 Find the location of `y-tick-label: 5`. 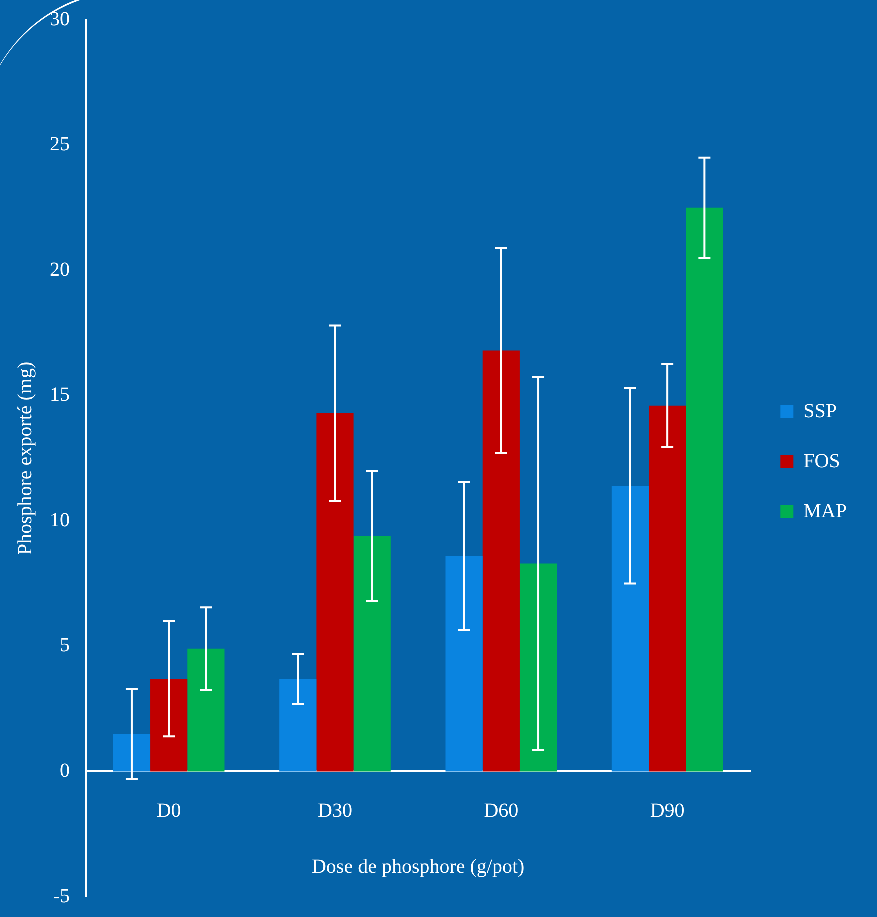

y-tick-label: 5 is located at coordinates (65, 645).